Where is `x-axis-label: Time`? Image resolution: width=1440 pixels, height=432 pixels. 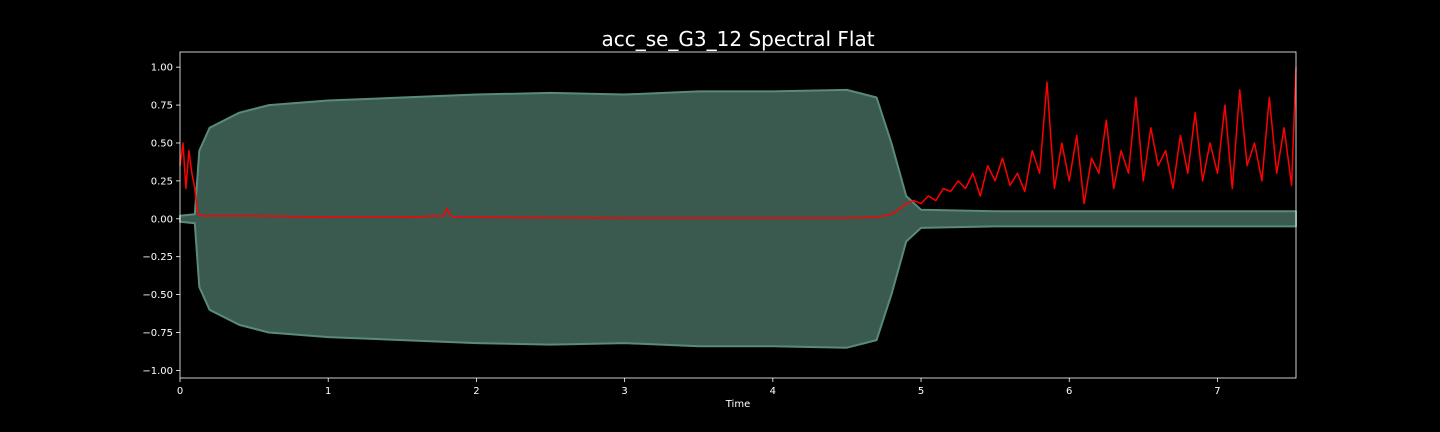
x-axis-label: Time is located at coordinates (737, 404).